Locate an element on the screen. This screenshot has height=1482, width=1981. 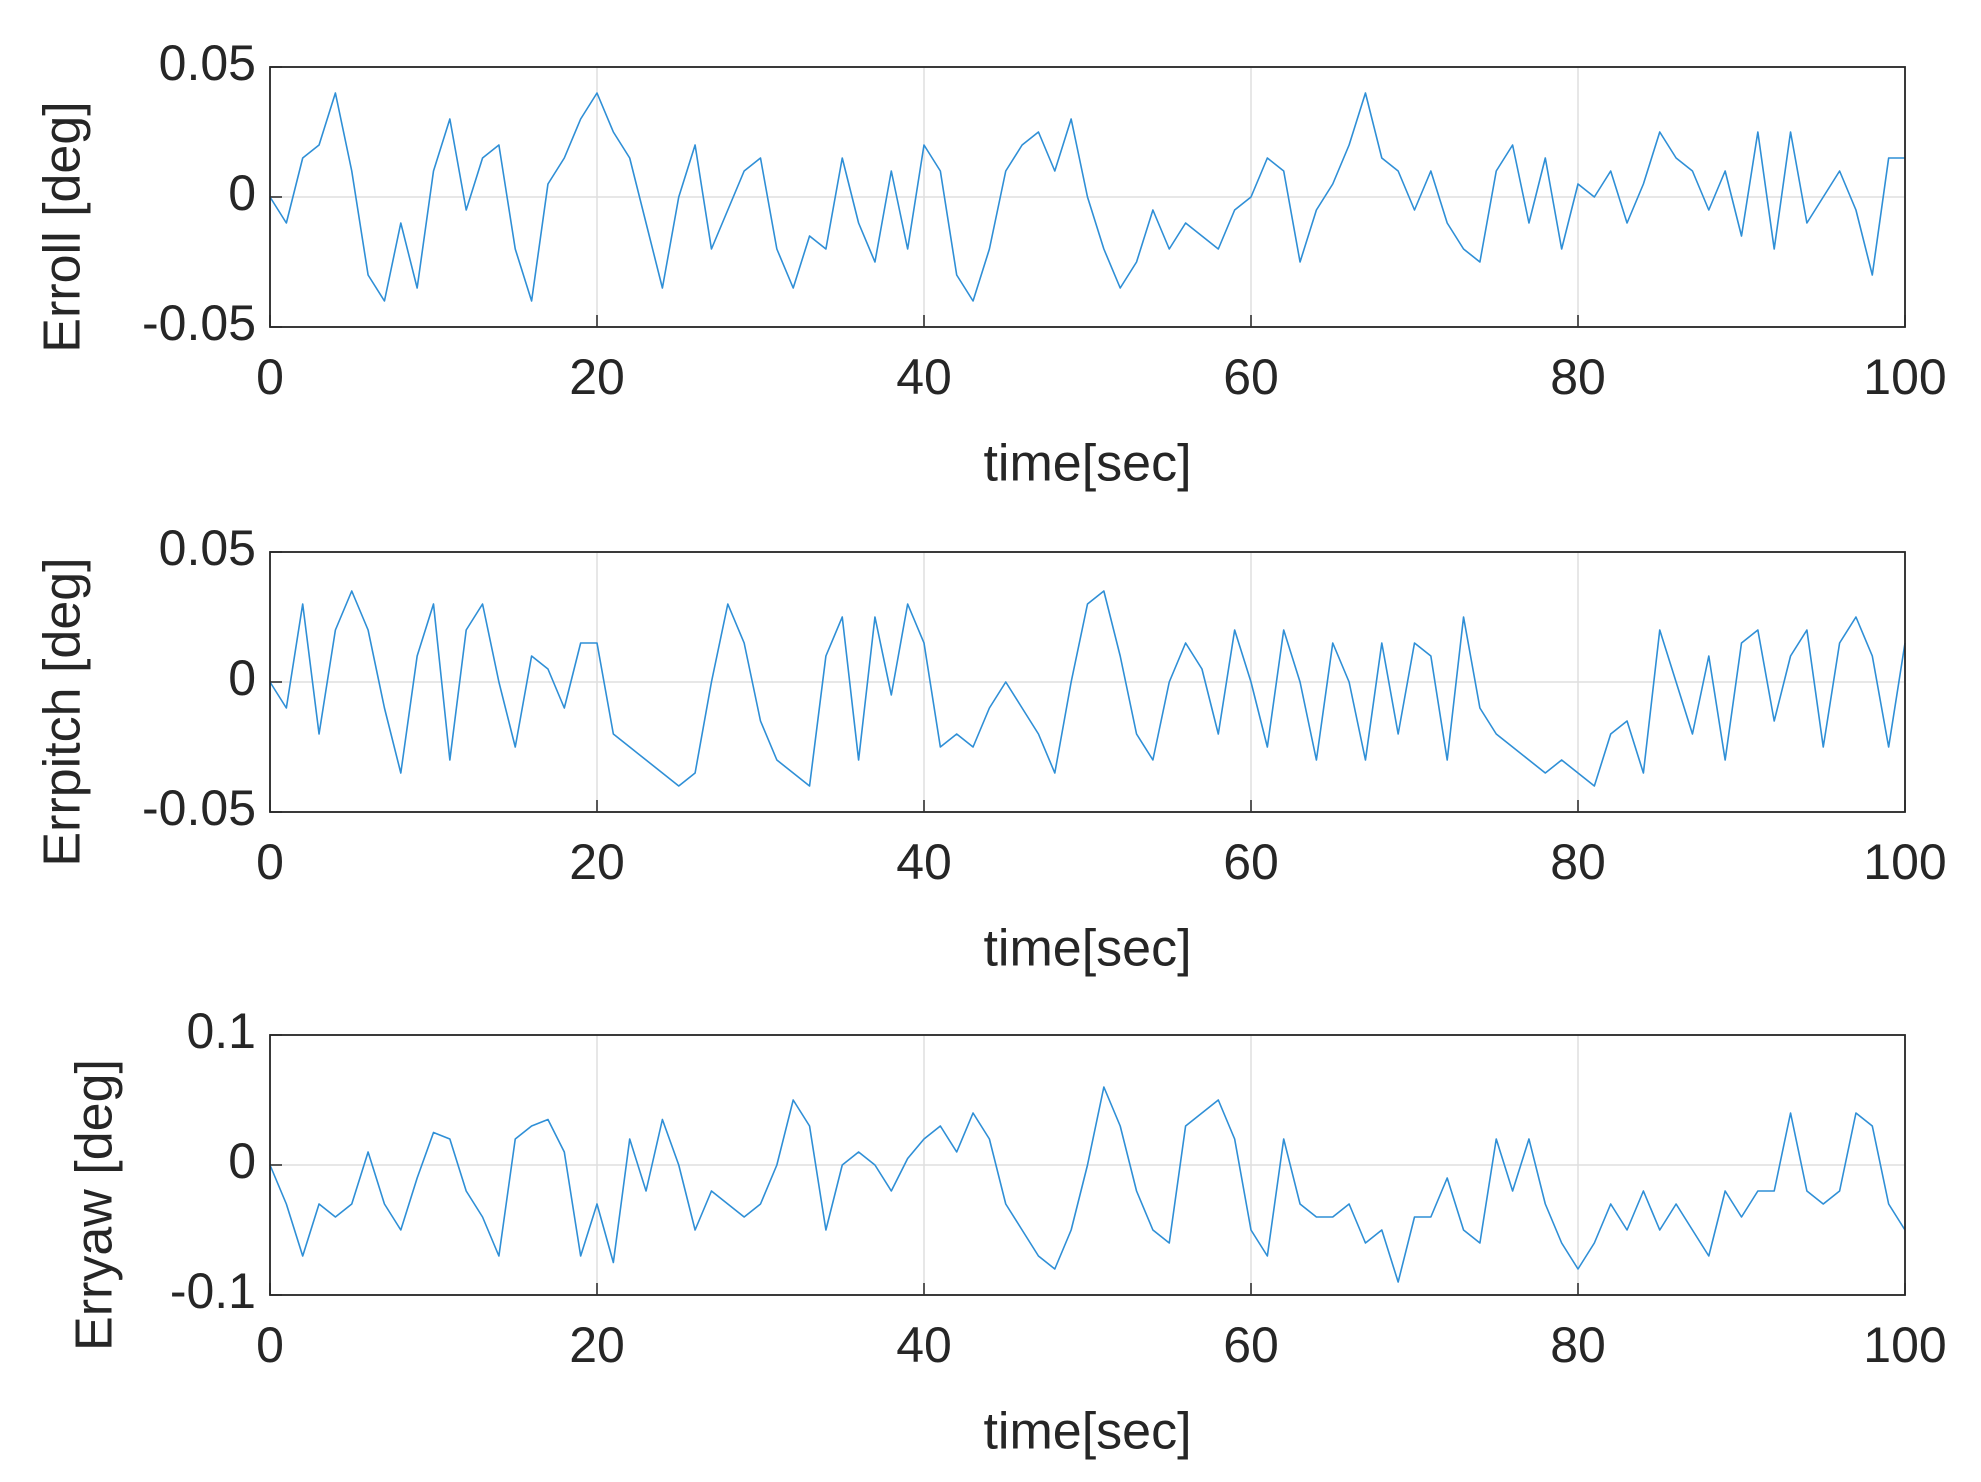
y-tick-label: 0.1 is located at coordinates (221, 1031).